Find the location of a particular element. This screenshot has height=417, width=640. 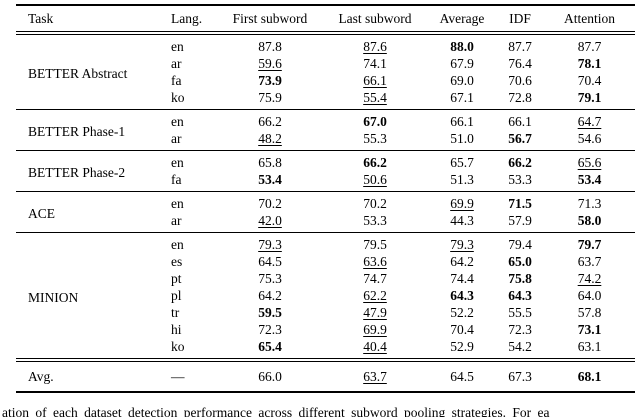

table-row: BETTER Phase-2 en 65.8 66.2 65.7 66.2 65.6 is located at coordinates (325, 171).